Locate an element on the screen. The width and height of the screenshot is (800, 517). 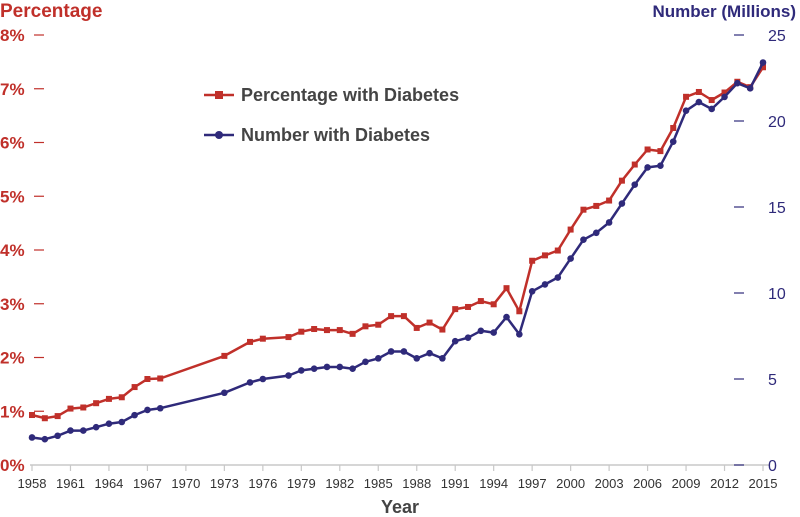
legend-number-label: Number with Diabetes is located at coordinates (335, 135).